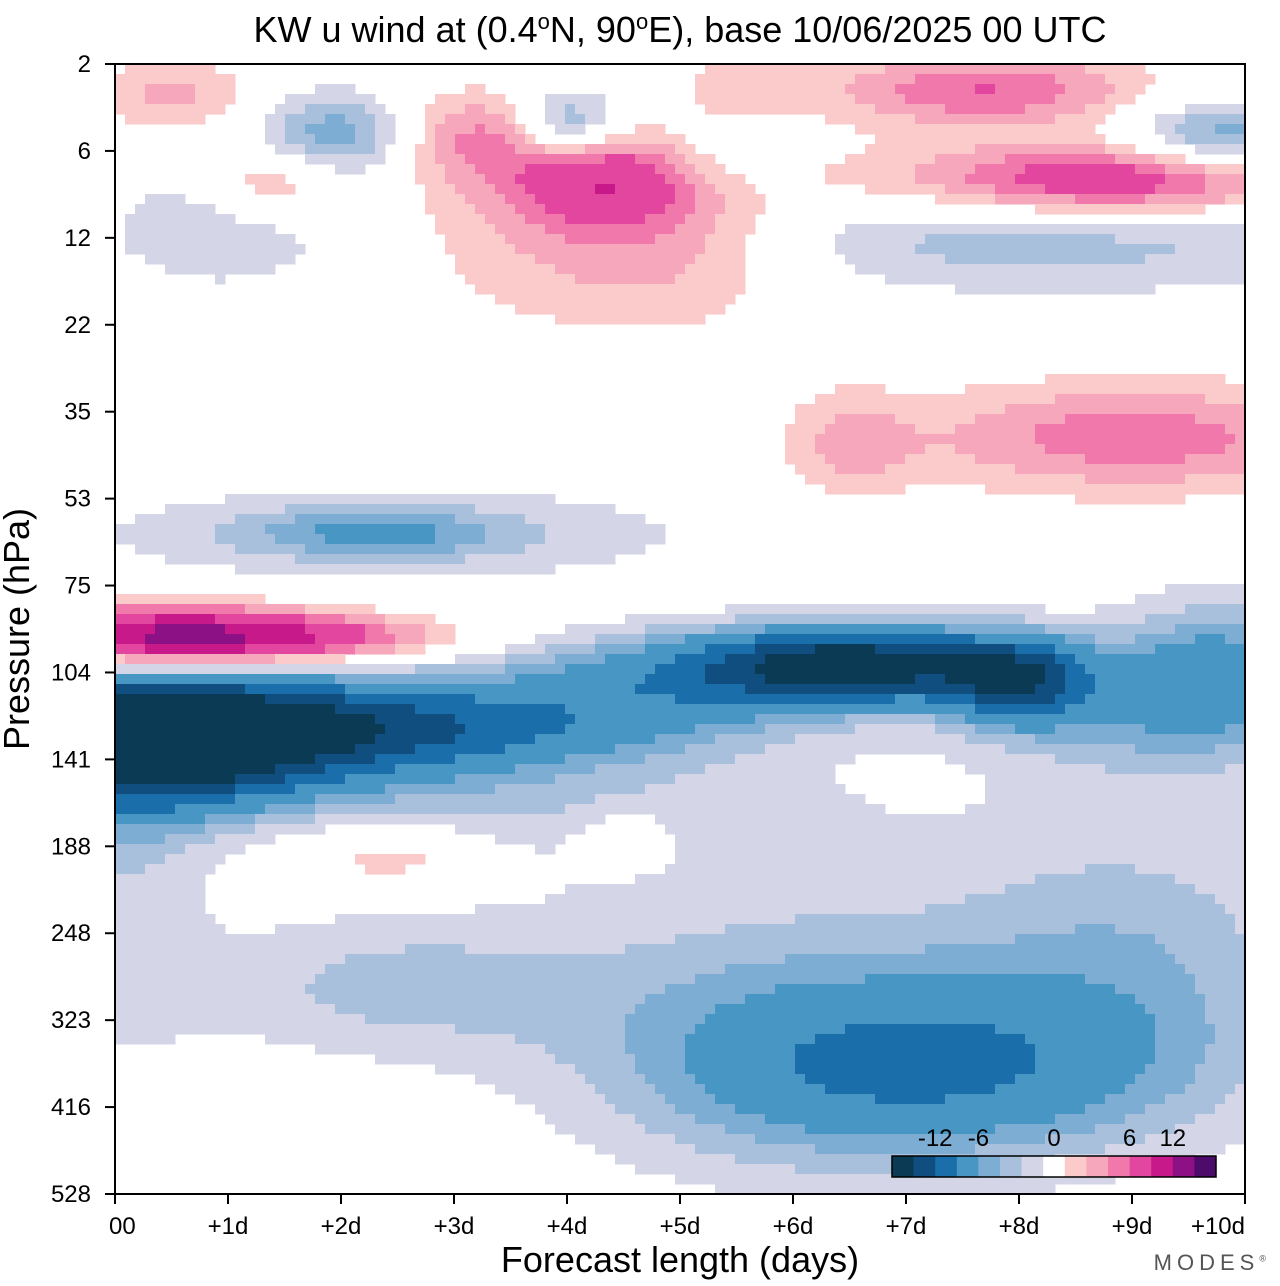  What do you see at coordinates (592, 29) in the screenshot?
I see `title-middle: N, 90` at bounding box center [592, 29].